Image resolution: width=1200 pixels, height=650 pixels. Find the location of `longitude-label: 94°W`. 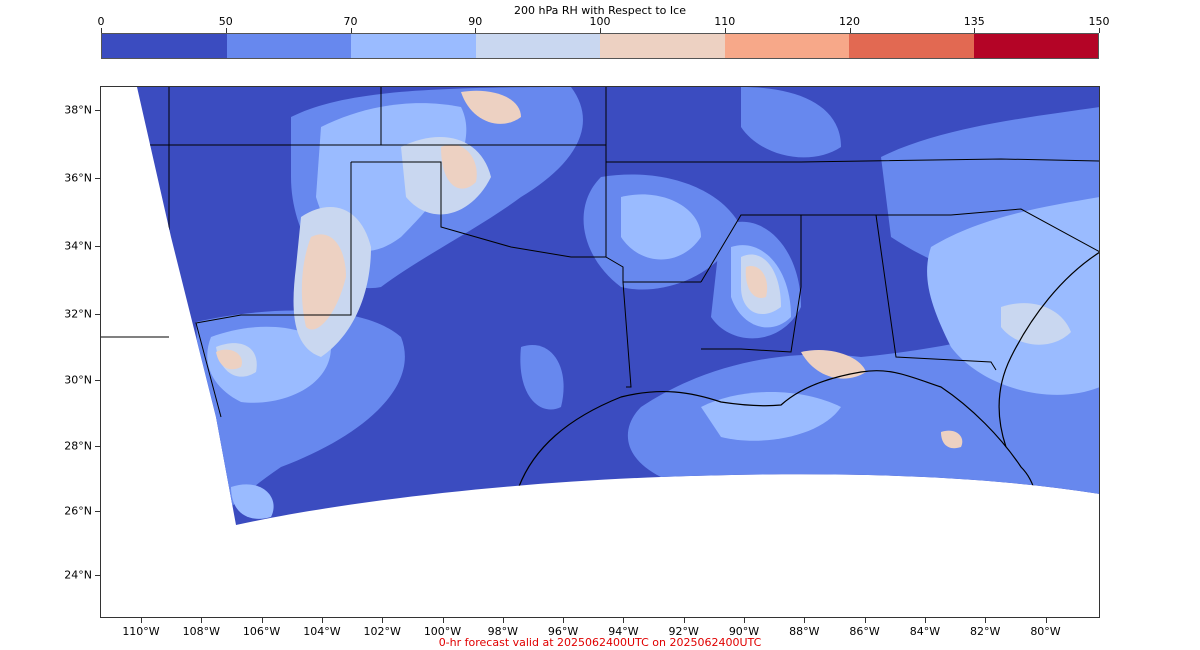

longitude-label: 94°W is located at coordinates (623, 631).